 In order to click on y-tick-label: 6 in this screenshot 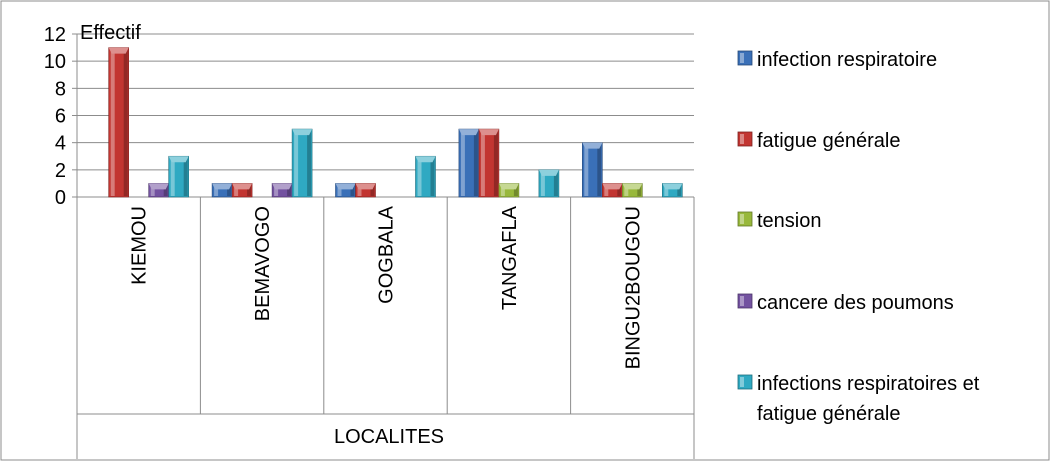, I will do `click(60, 117)`.